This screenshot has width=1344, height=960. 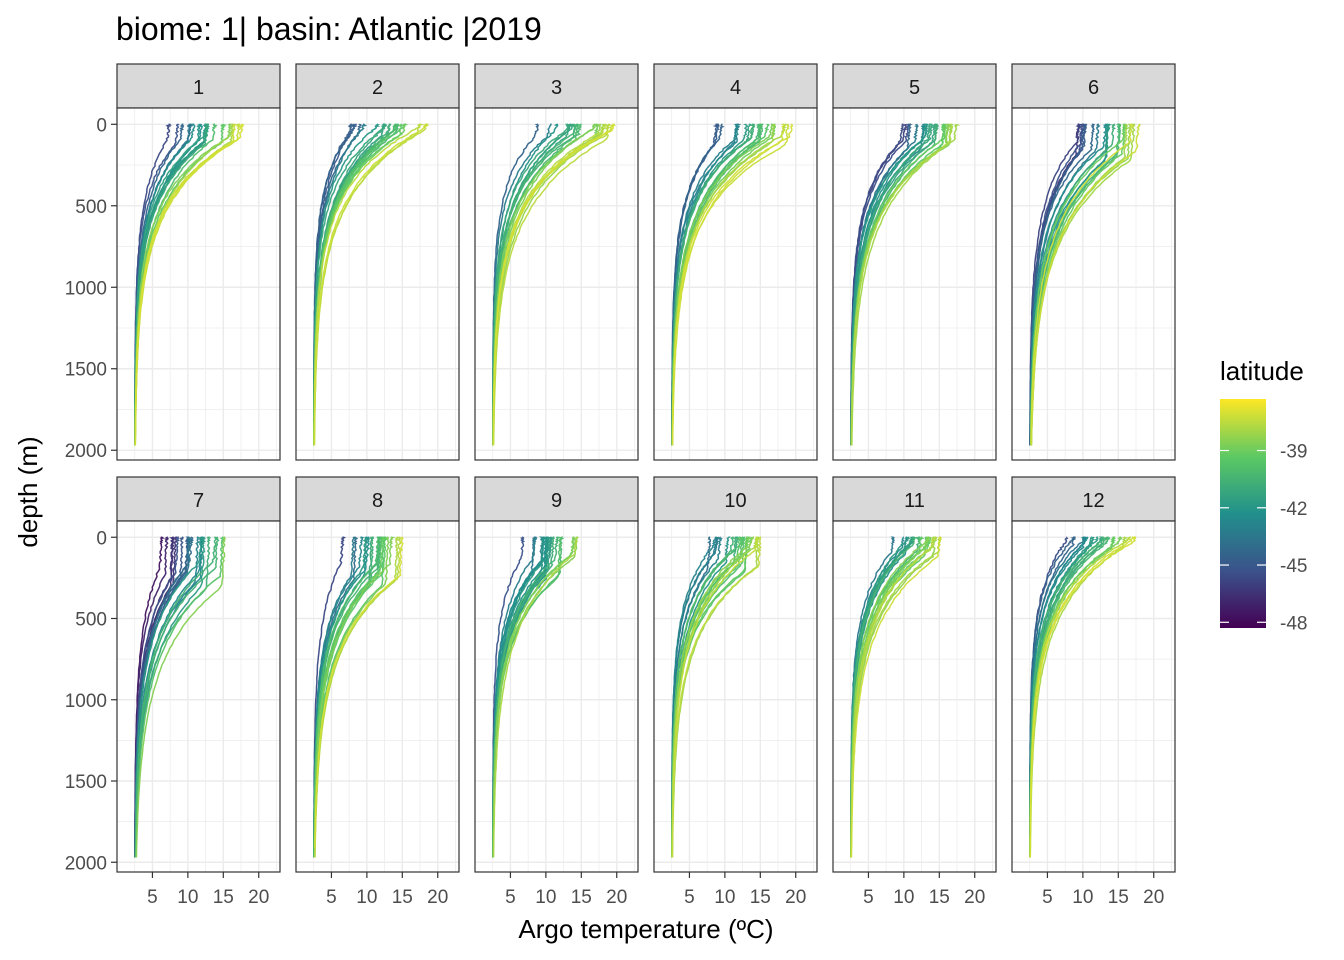 I want to click on facet-strip-label: 11, so click(x=914, y=501).